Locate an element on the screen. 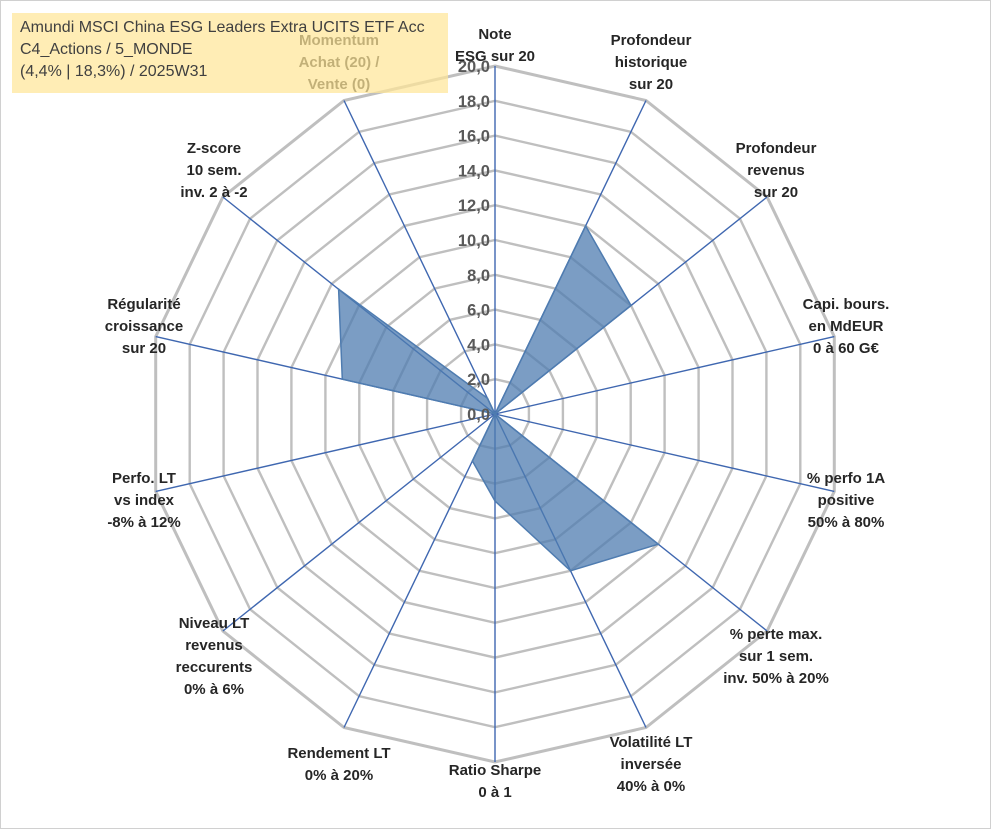 Image resolution: width=991 pixels, height=829 pixels. axis-label-line: Z-score is located at coordinates (214, 148).